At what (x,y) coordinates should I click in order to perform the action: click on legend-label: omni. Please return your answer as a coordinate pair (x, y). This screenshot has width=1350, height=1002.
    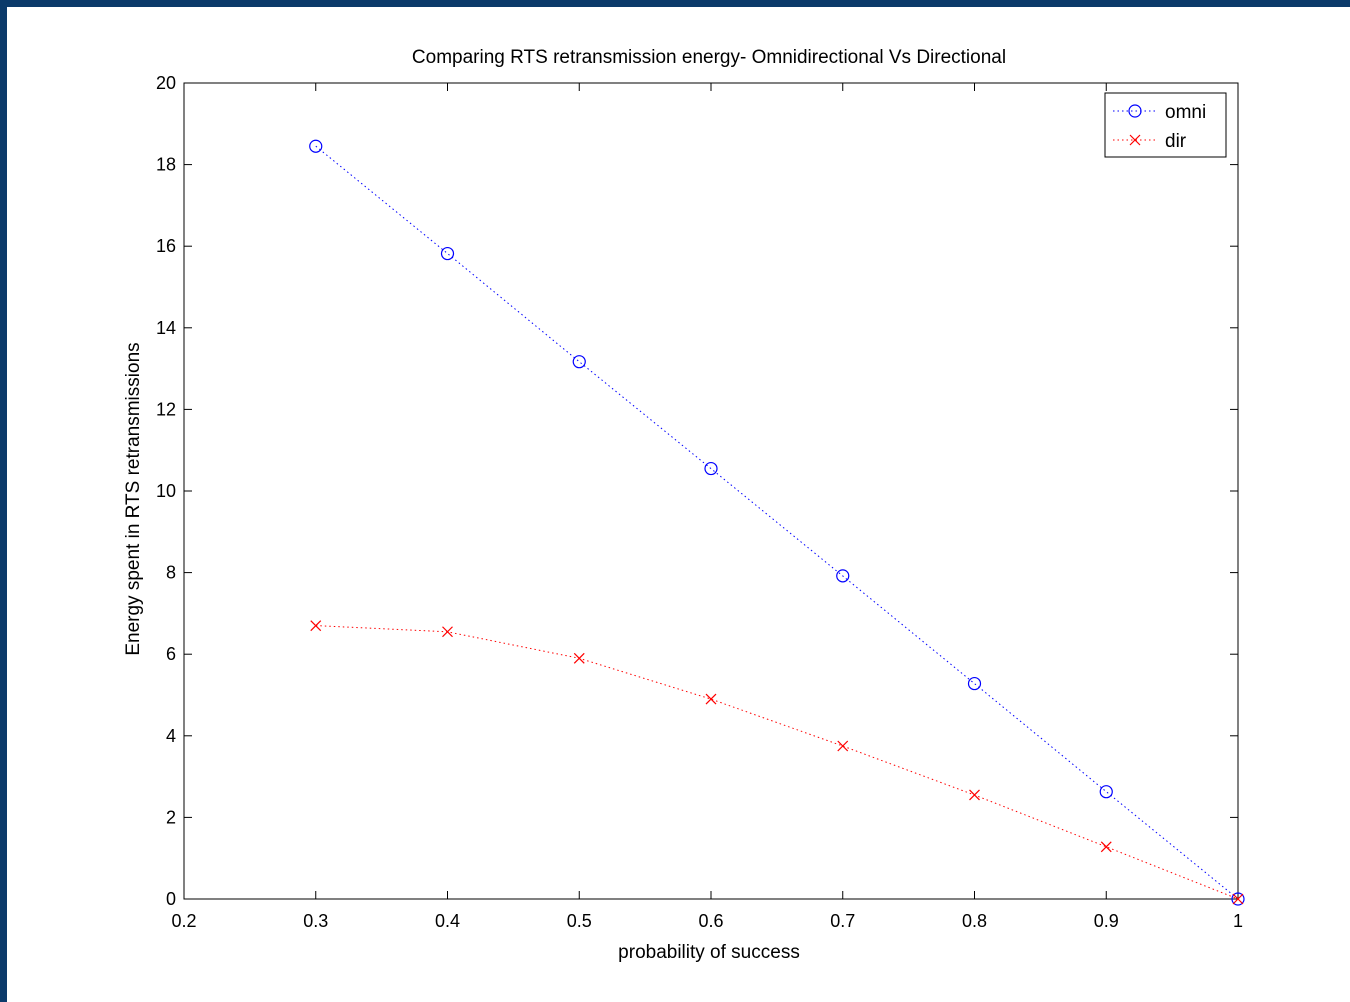
    Looking at the image, I should click on (1185, 112).